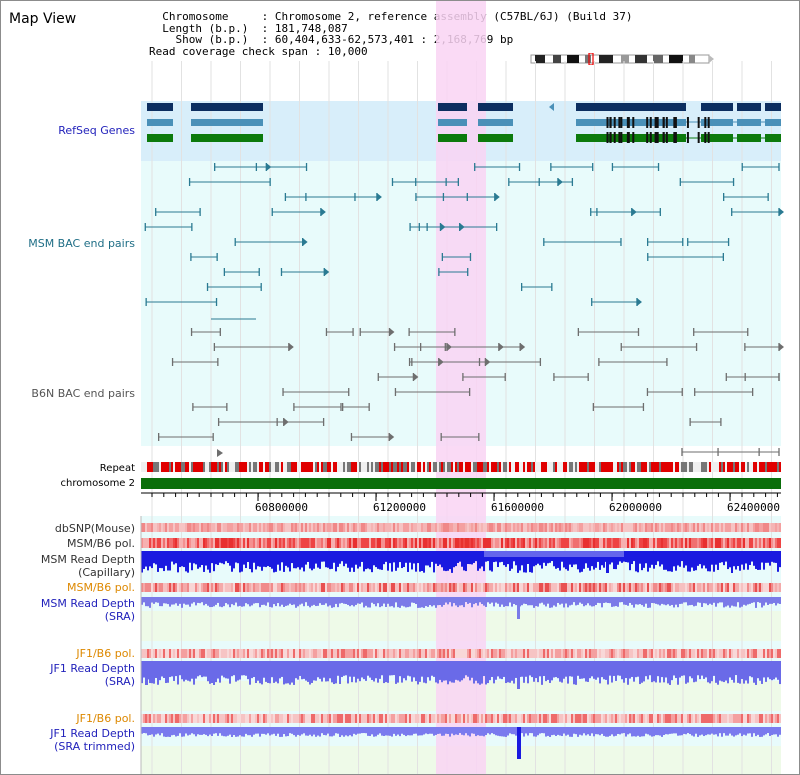 This screenshot has width=800, height=775. I want to click on refseq-genes-label: RefSeq Genes, so click(96, 130).